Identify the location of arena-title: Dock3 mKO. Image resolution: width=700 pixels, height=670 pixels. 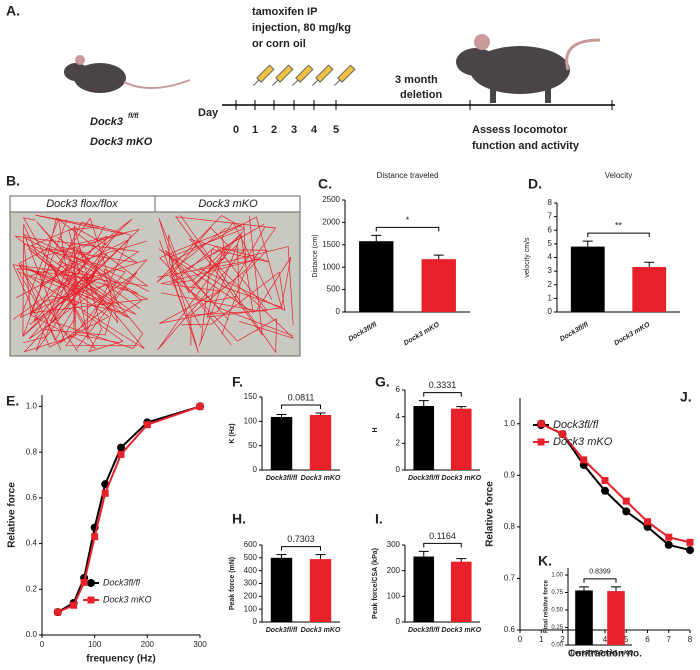
(228, 204).